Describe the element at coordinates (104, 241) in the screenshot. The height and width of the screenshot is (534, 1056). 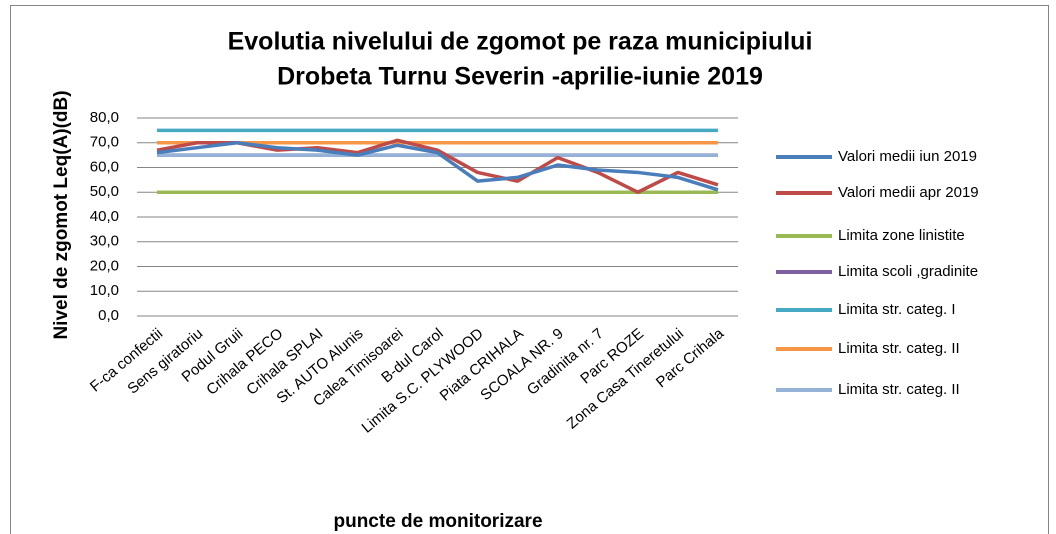
I see `y-tick-label: 30,0` at that location.